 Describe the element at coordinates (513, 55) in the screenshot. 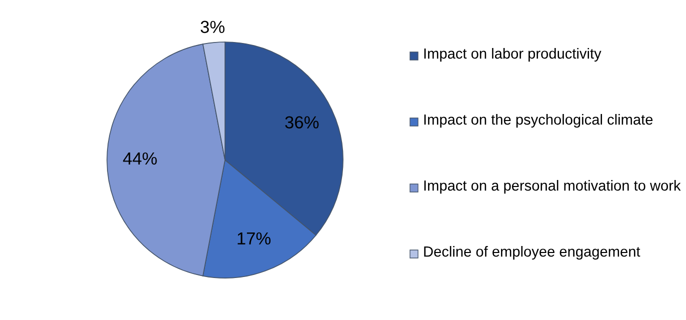

I see `legend-label: Impact on labor productivity` at that location.